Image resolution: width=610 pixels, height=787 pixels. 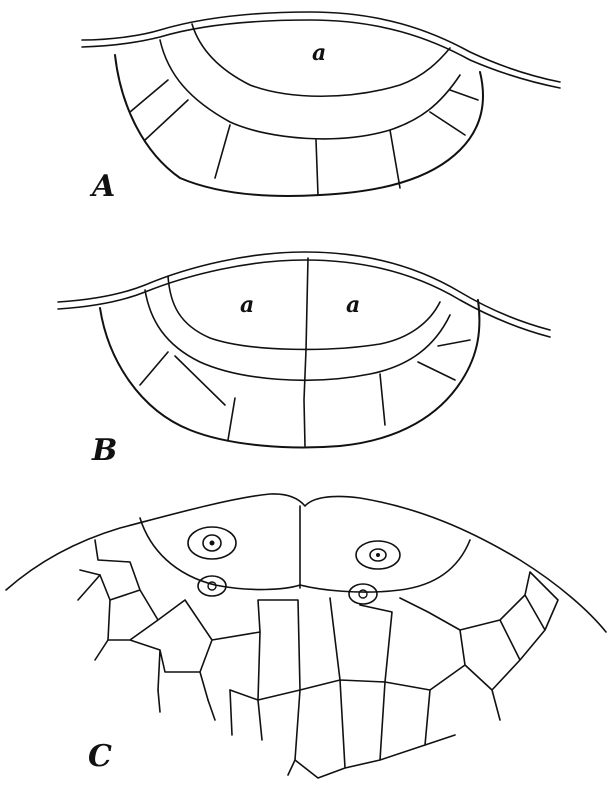 I want to click on panel-c-small-nucleus-left, so click(x=212, y=586).